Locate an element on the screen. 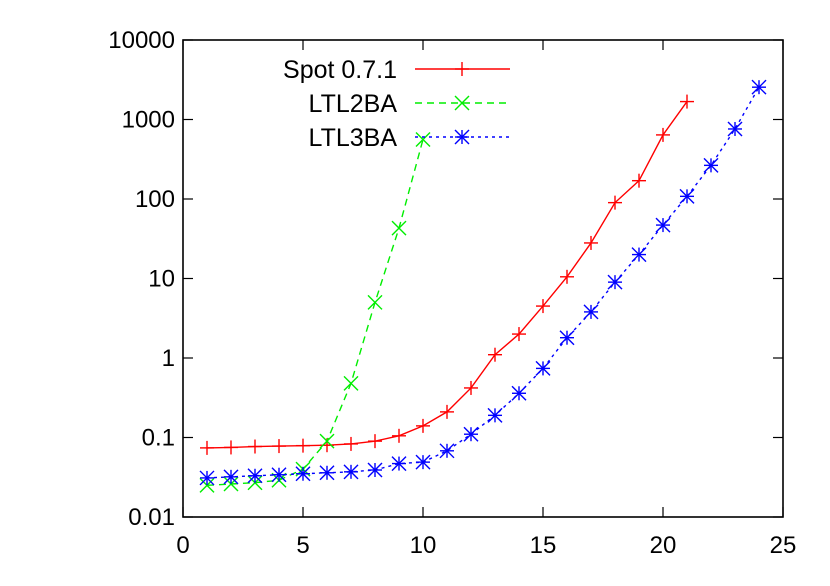 The height and width of the screenshot is (586, 830). y-tick-label: 0.1 is located at coordinates (158, 438).